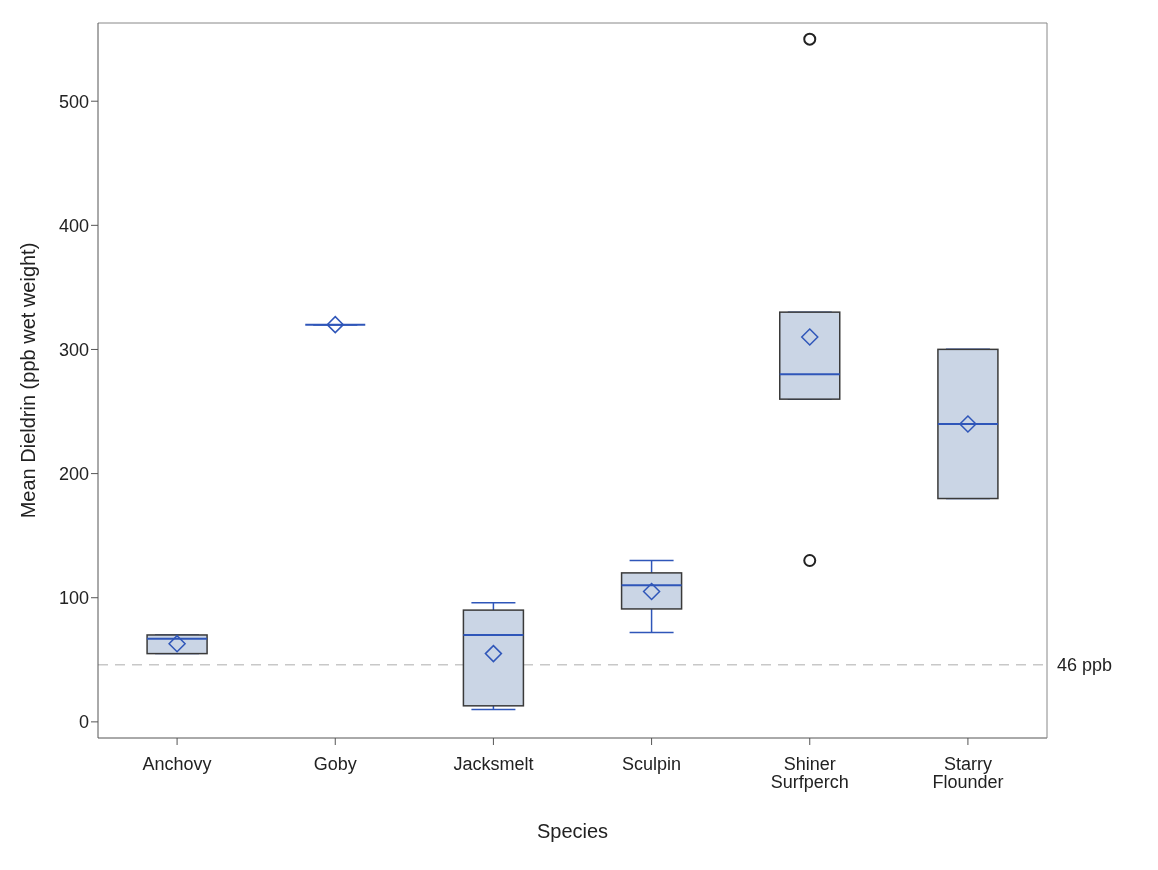 This screenshot has height=870, width=1158. I want to click on ref-line-label: 46 ppb, so click(1085, 665).